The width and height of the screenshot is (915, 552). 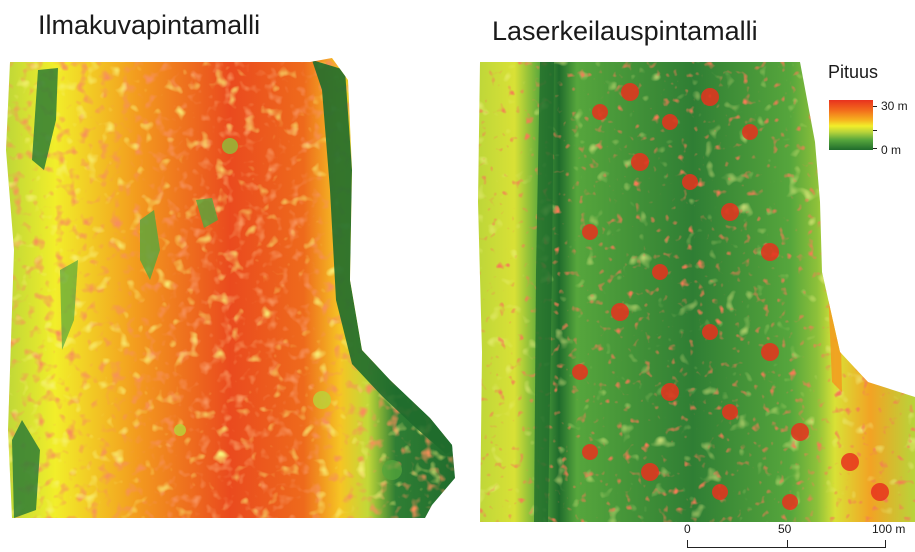 What do you see at coordinates (149, 25) in the screenshot?
I see `left-map-title: Ilmakuvapintamalli` at bounding box center [149, 25].